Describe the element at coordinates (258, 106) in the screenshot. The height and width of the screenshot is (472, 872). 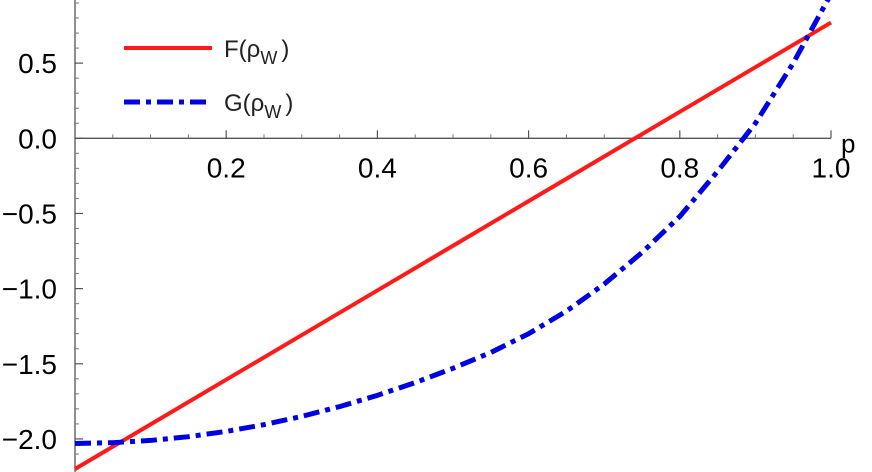
I see `legend-label-g: G(ρW)` at that location.